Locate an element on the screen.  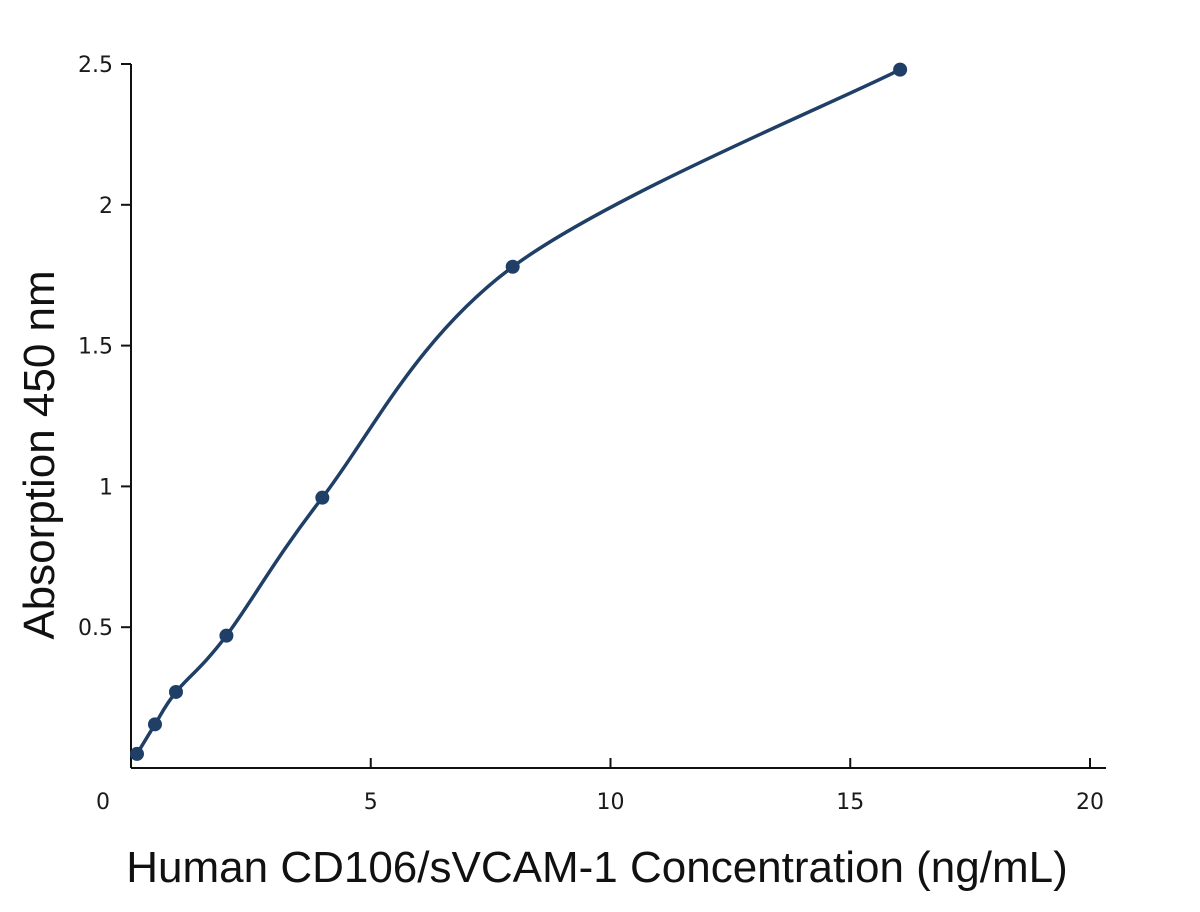
x-tick-label: 15 is located at coordinates (850, 802).